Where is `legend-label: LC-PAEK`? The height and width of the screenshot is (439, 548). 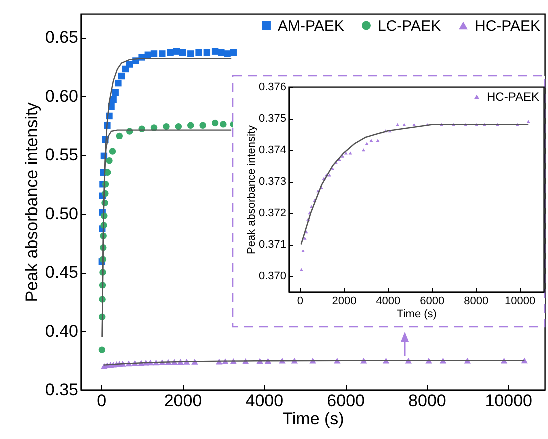 legend-label: LC-PAEK is located at coordinates (410, 26).